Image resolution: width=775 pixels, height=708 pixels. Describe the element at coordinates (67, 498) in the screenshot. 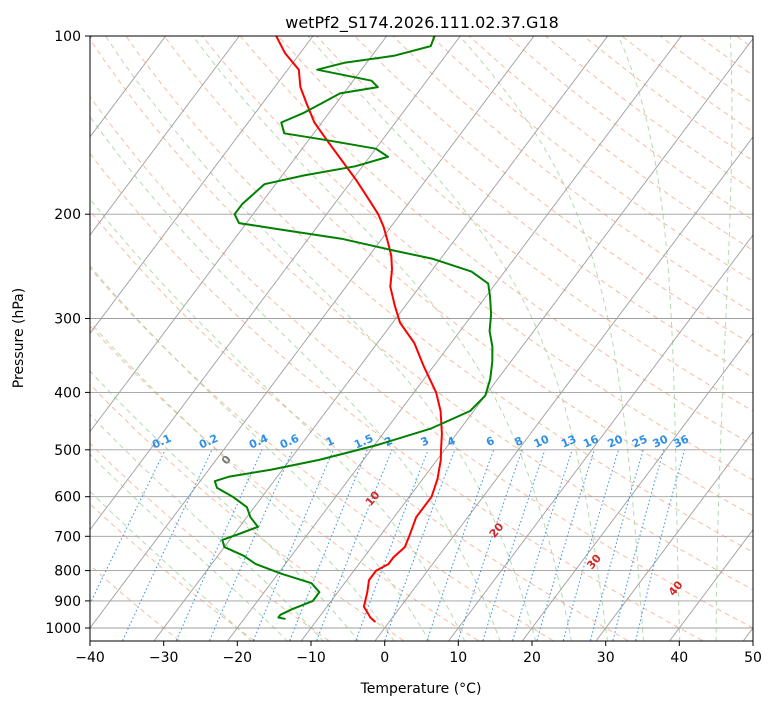

I see `y-tick-label: 600` at that location.